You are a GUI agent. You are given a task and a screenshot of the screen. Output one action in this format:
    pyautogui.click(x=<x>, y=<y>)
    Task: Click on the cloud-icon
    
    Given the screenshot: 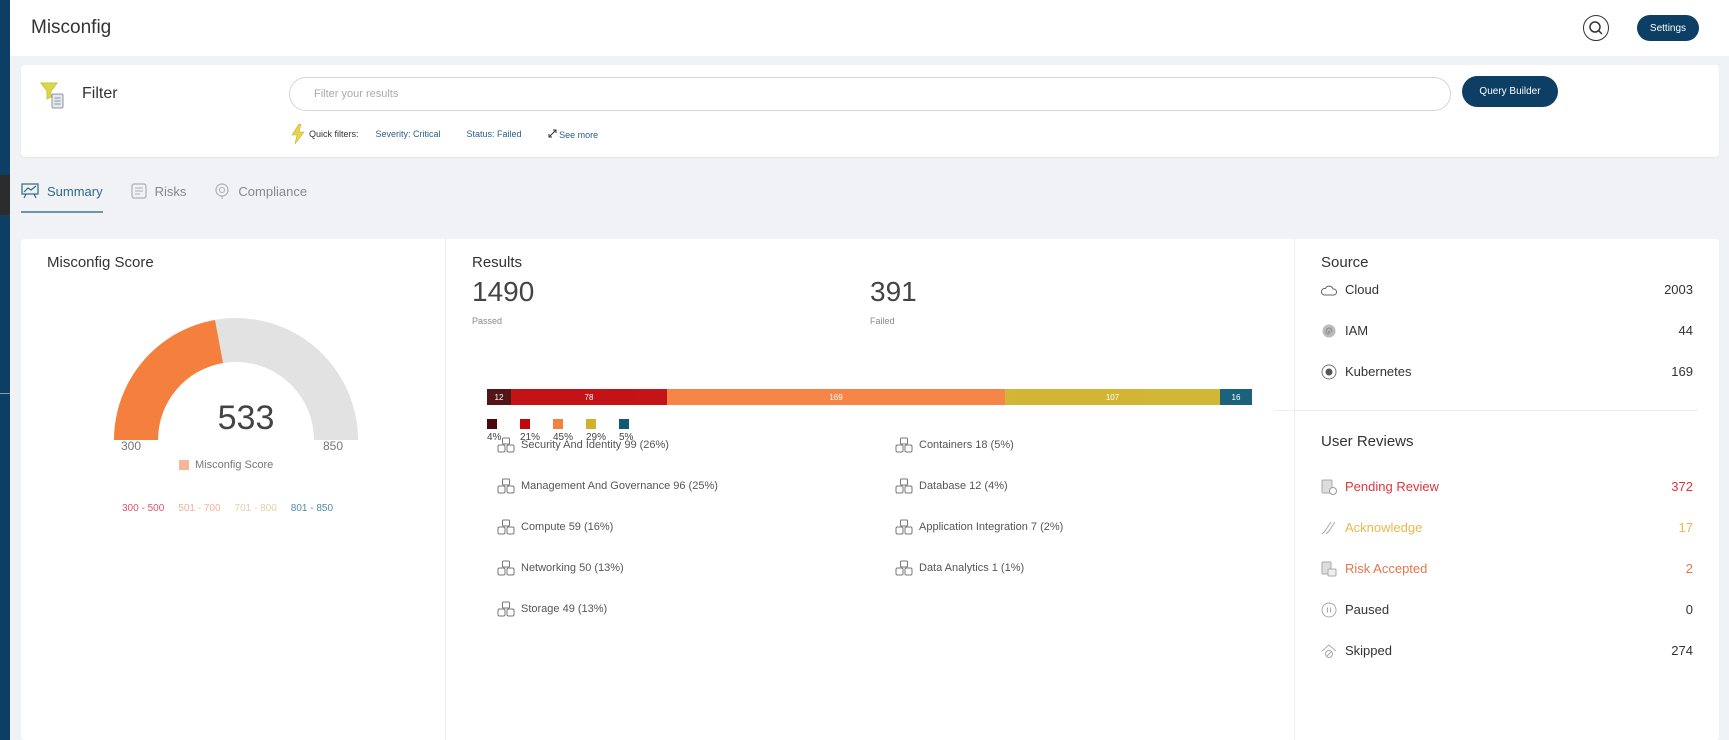 What is the action you would take?
    pyautogui.click(x=1329, y=290)
    